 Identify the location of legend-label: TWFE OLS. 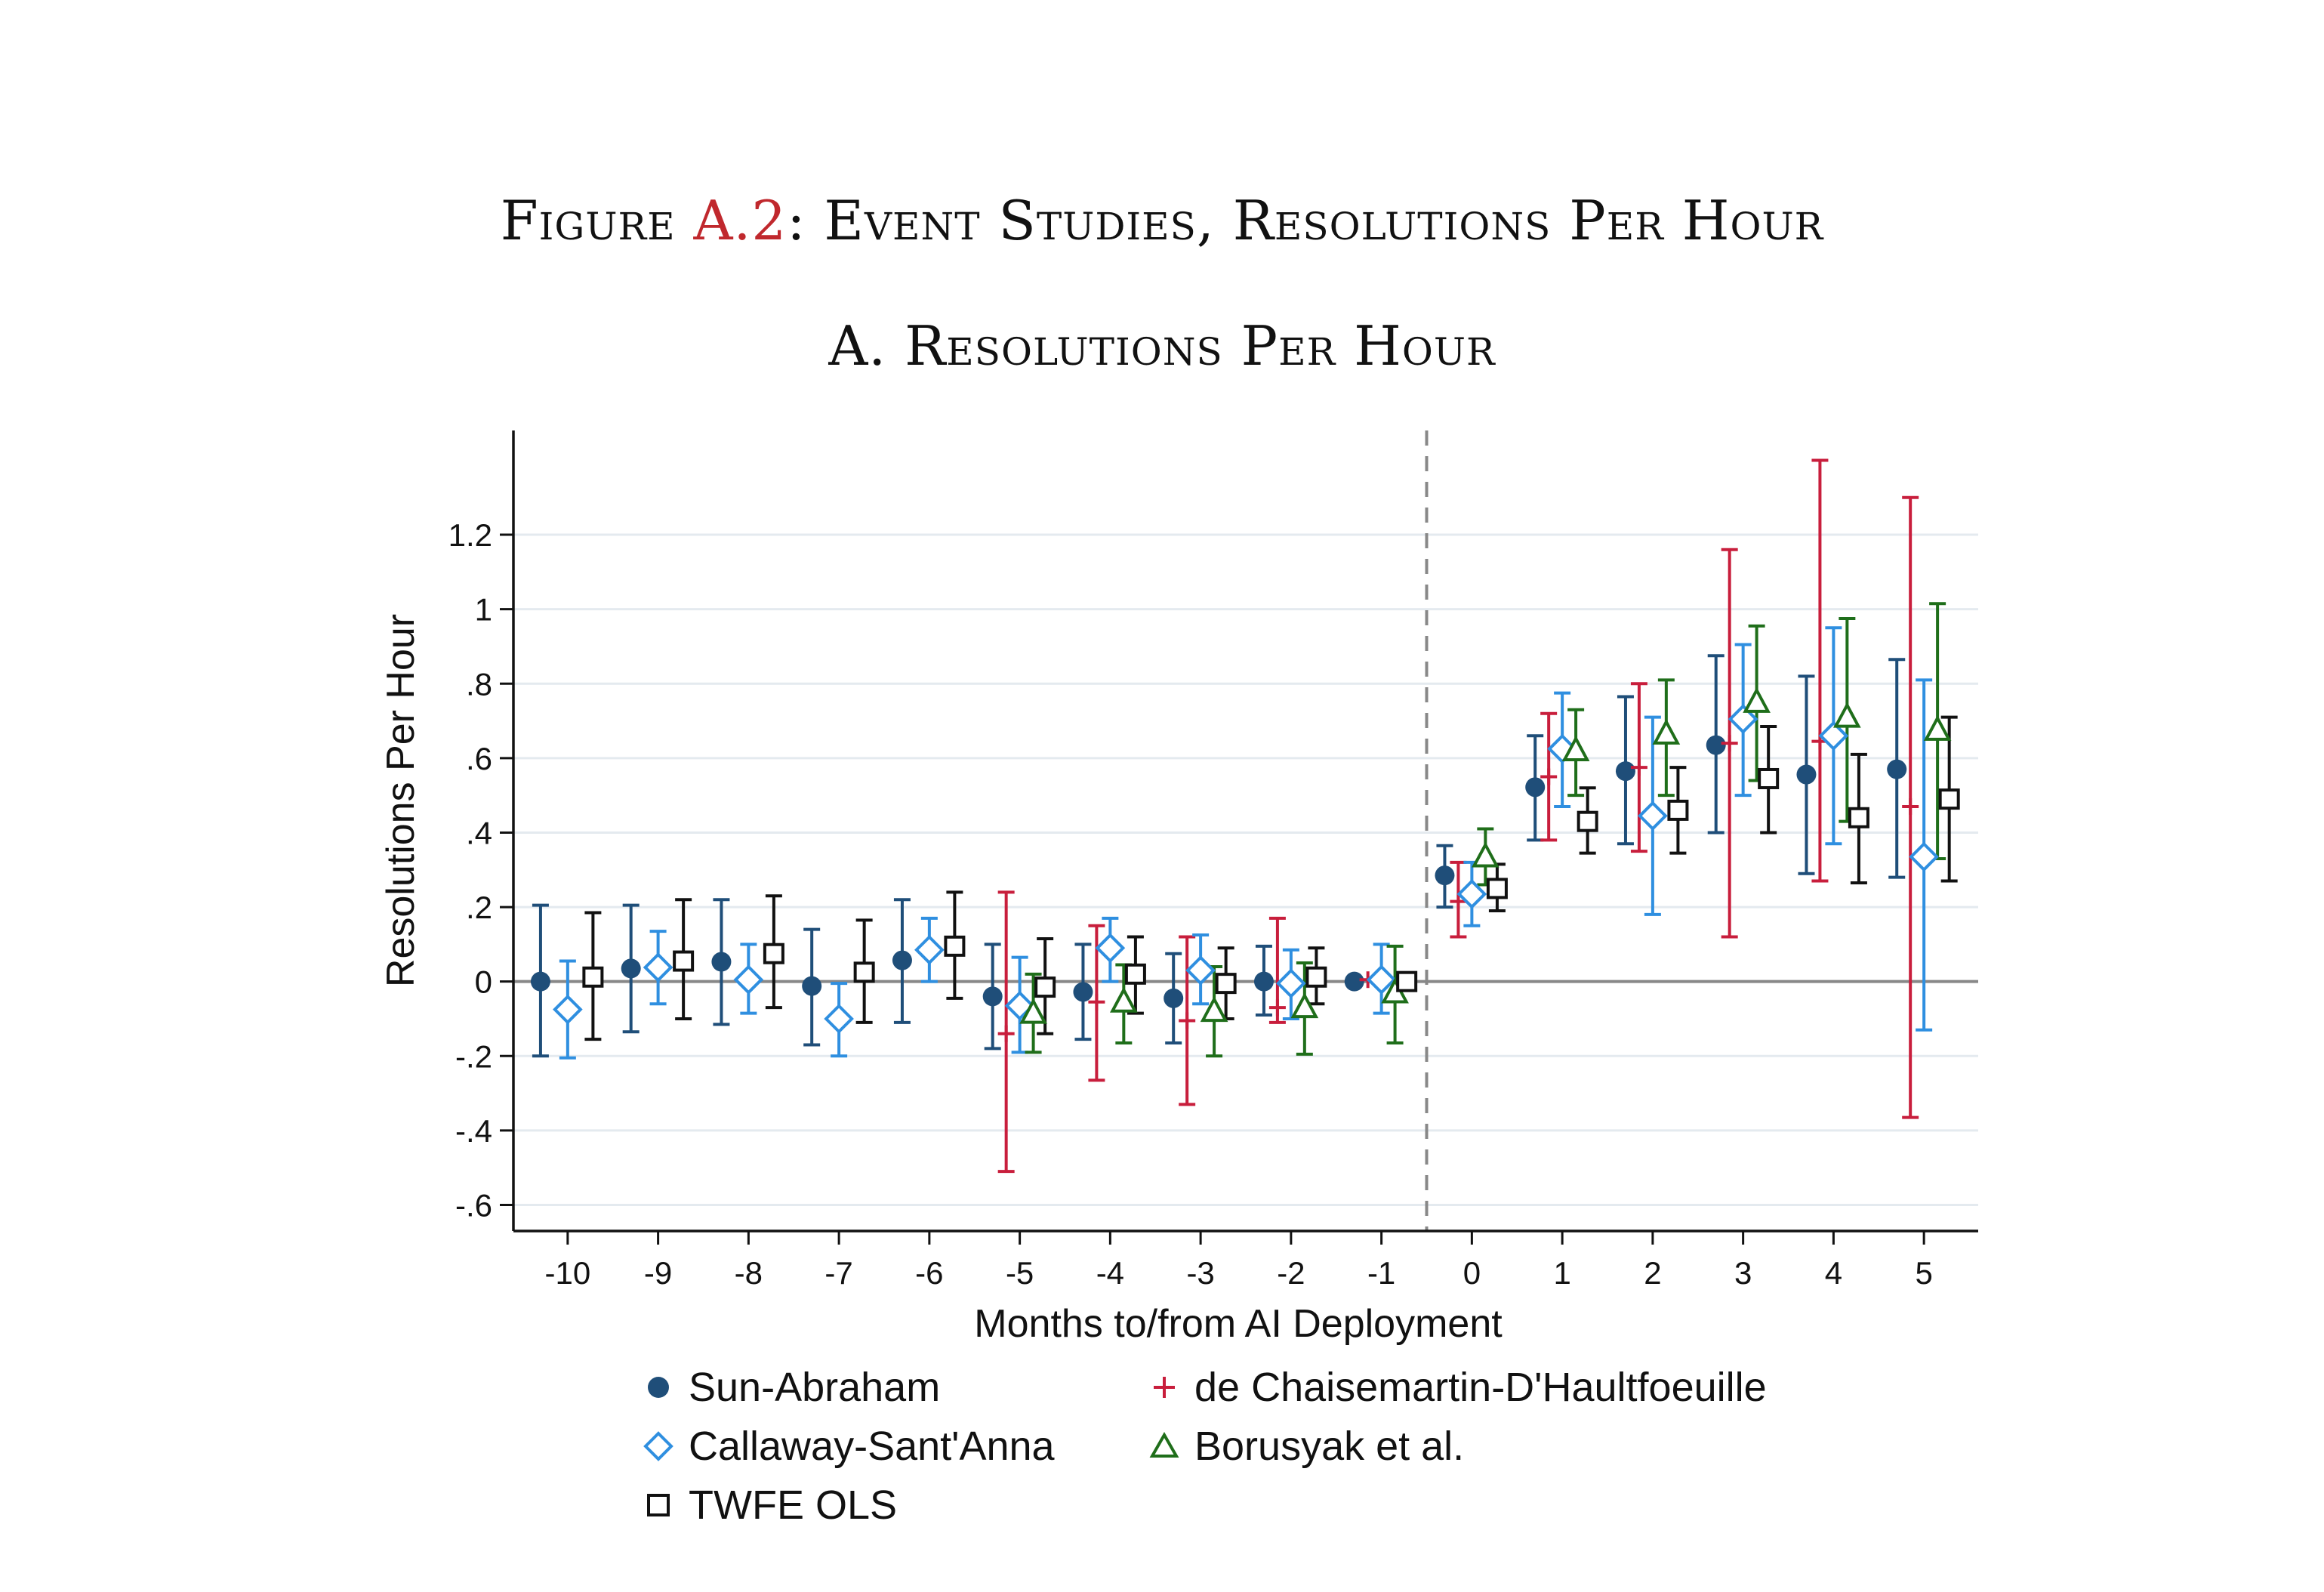
(793, 1505).